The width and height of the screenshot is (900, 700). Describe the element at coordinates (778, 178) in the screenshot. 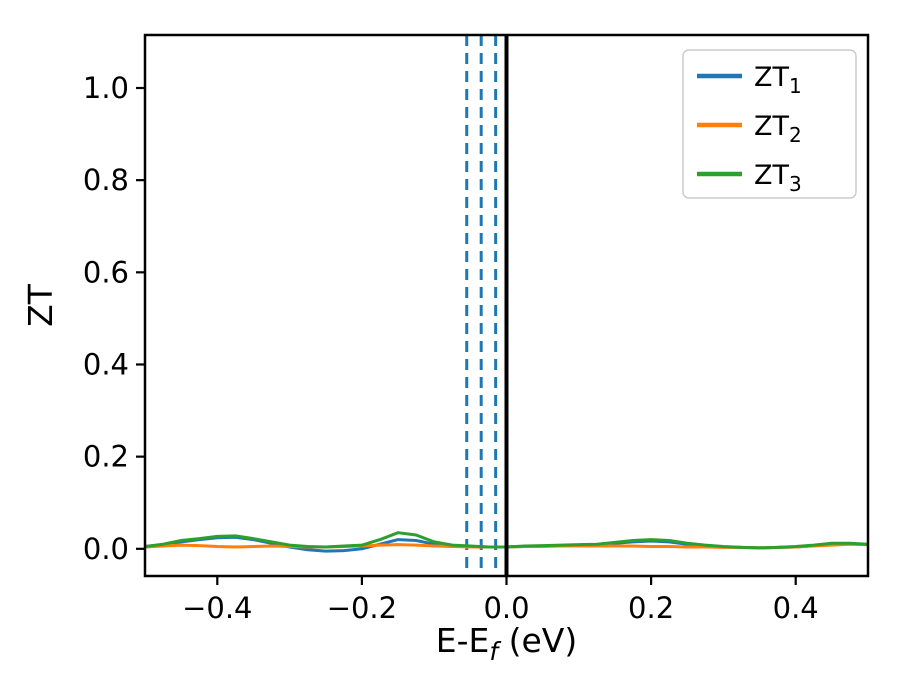

I see `legend-label-ZT_3: ZT3` at that location.